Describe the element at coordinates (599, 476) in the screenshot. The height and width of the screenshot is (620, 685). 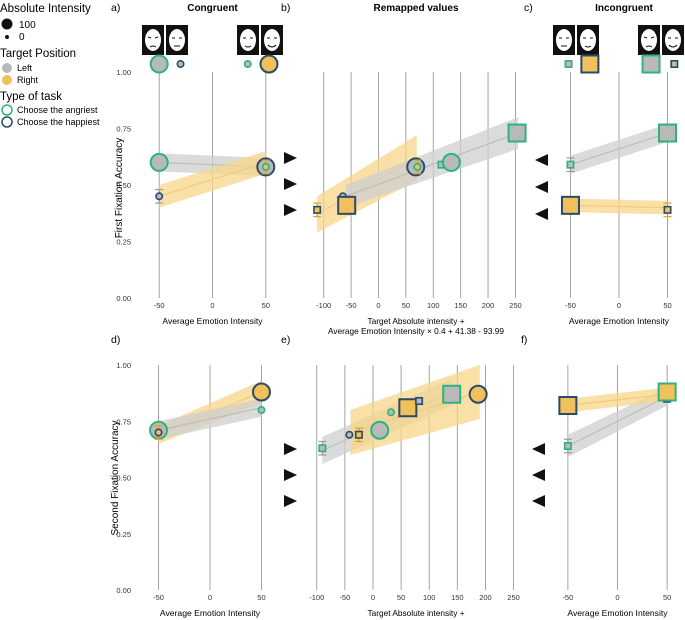
I see `panel-f: f) -50 0 50 Average Emotion Intensity` at that location.